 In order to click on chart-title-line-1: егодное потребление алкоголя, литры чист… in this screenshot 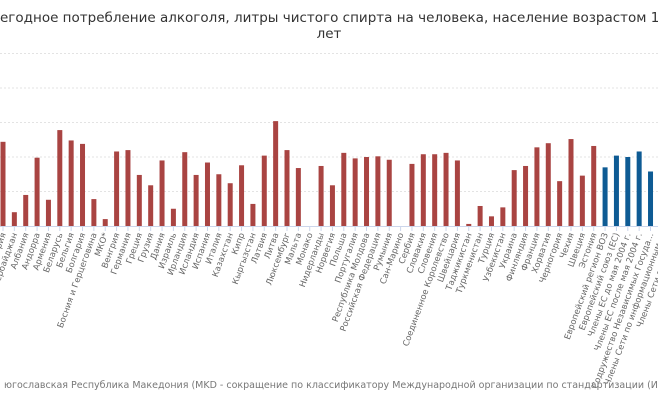, I will do `click(329, 18)`.